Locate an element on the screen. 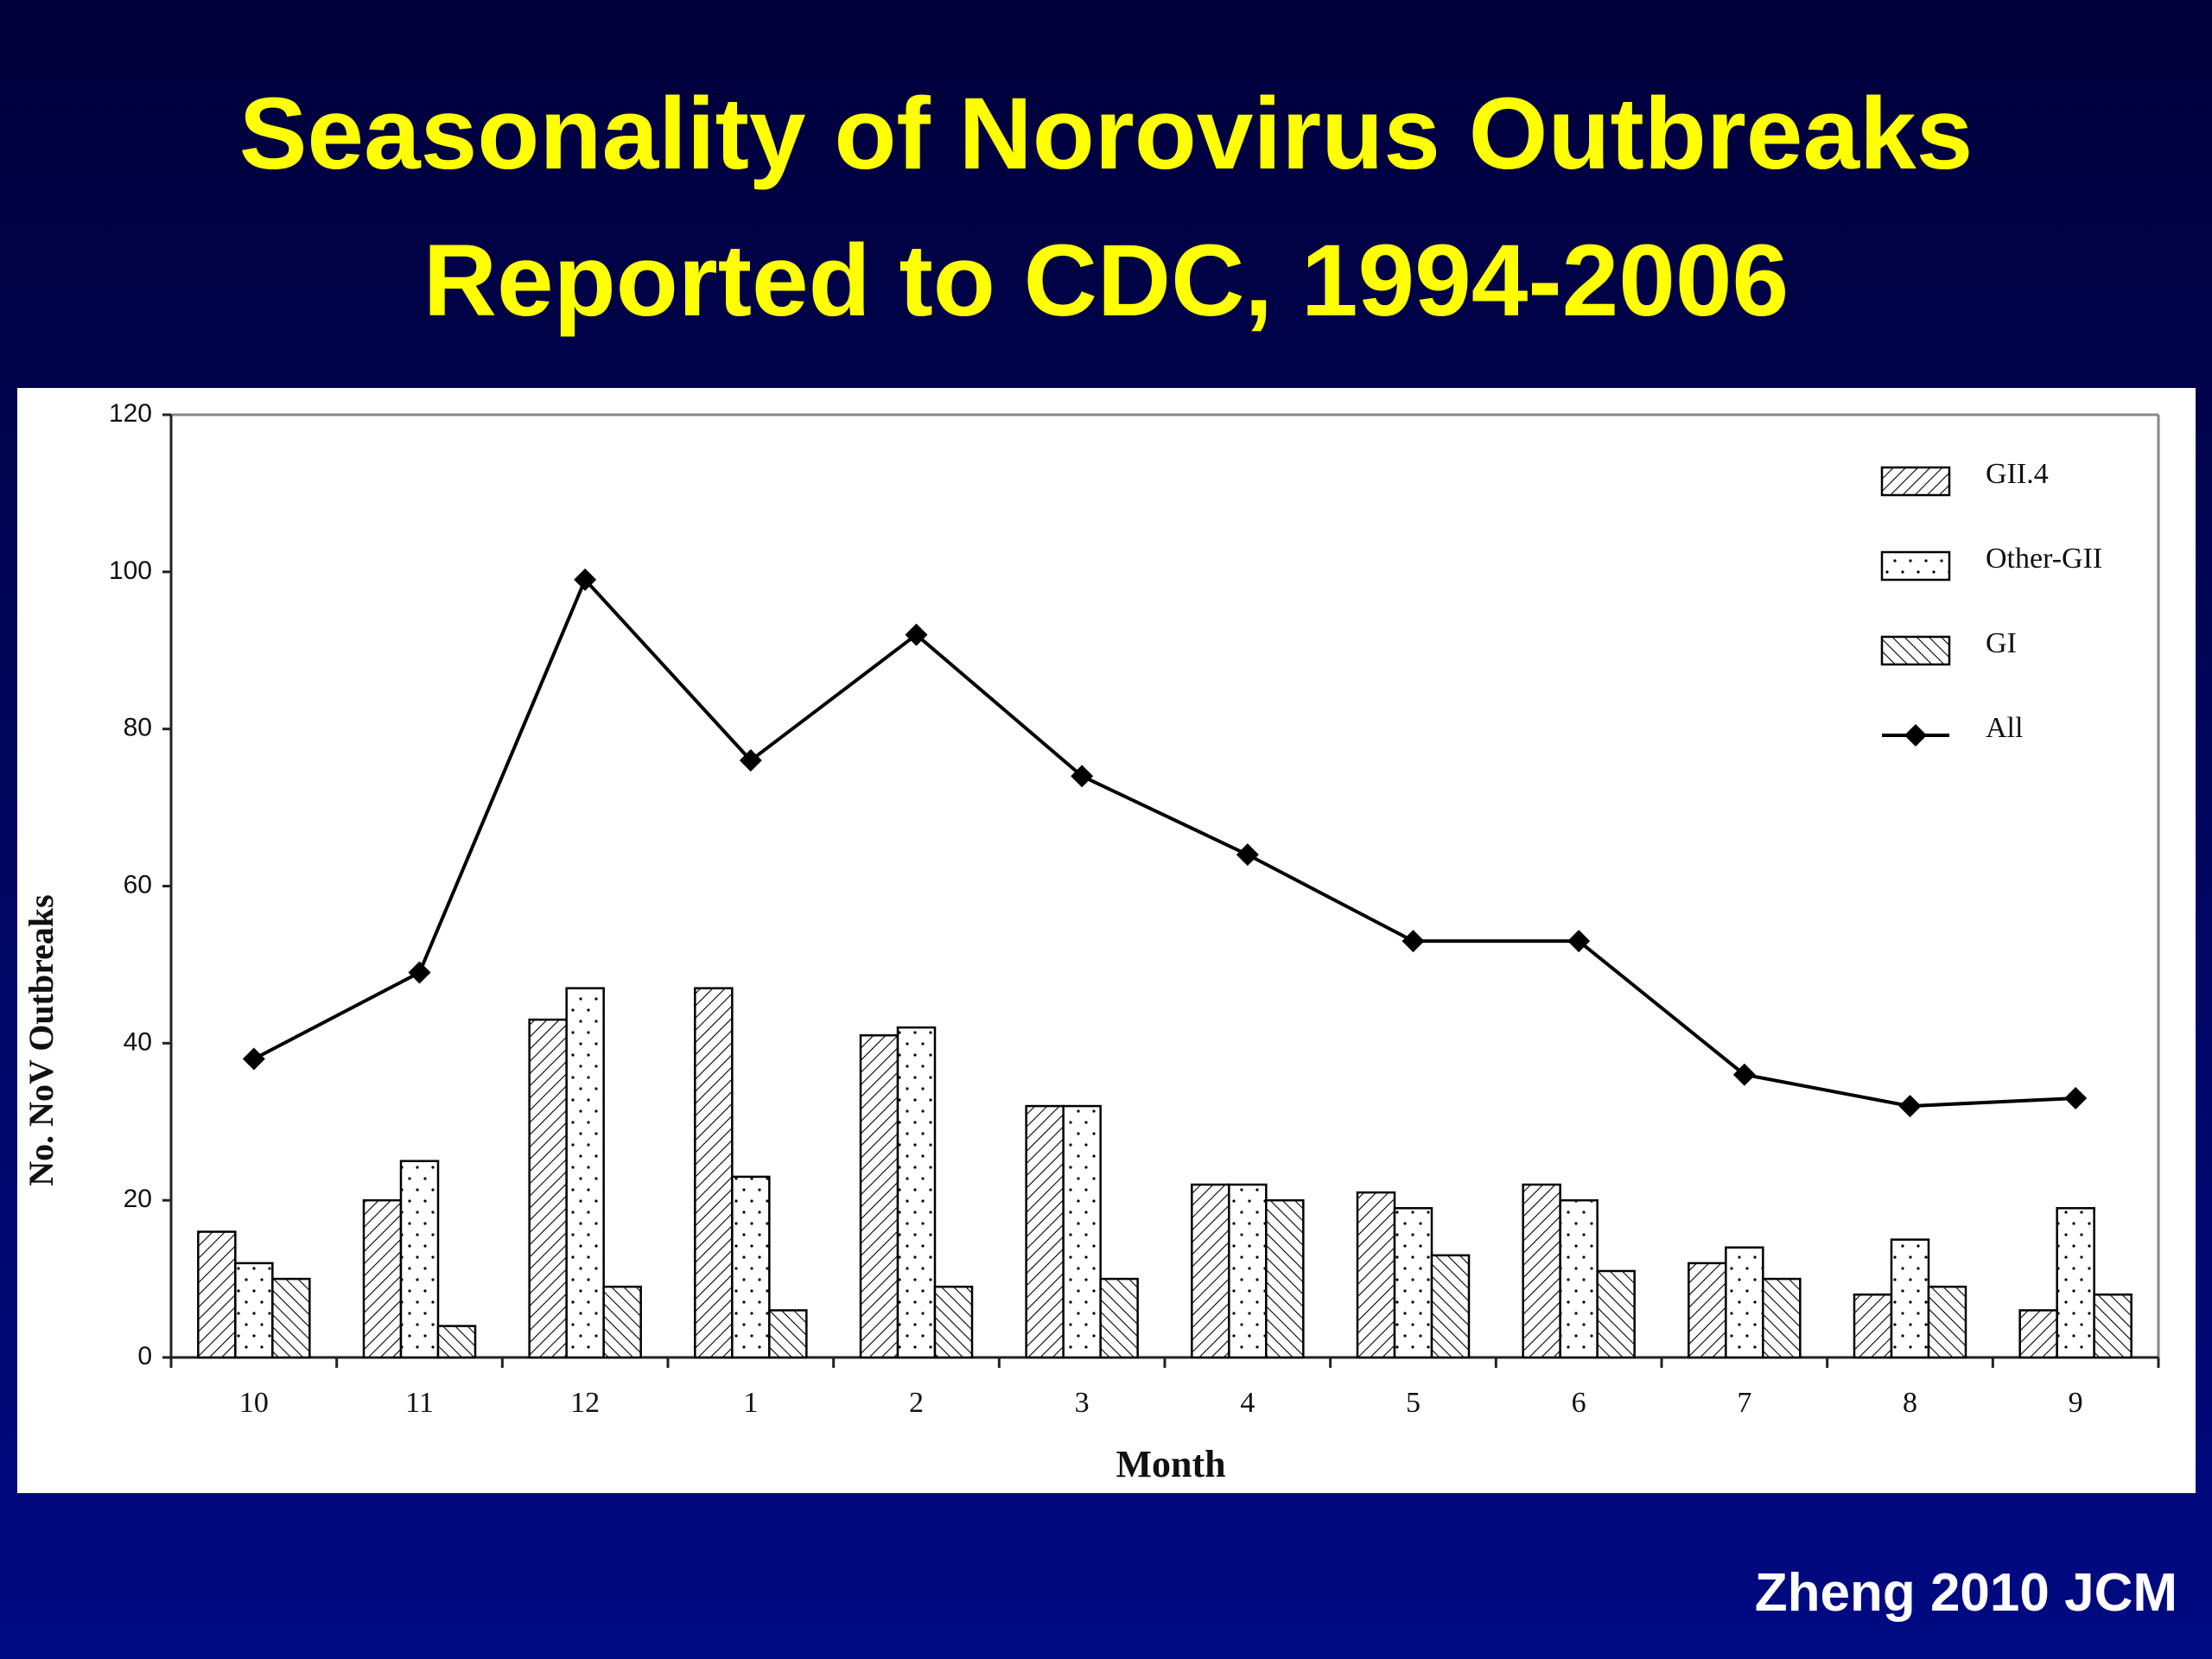 The image size is (2212, 1659). x-tick-label: 10 is located at coordinates (254, 1403).